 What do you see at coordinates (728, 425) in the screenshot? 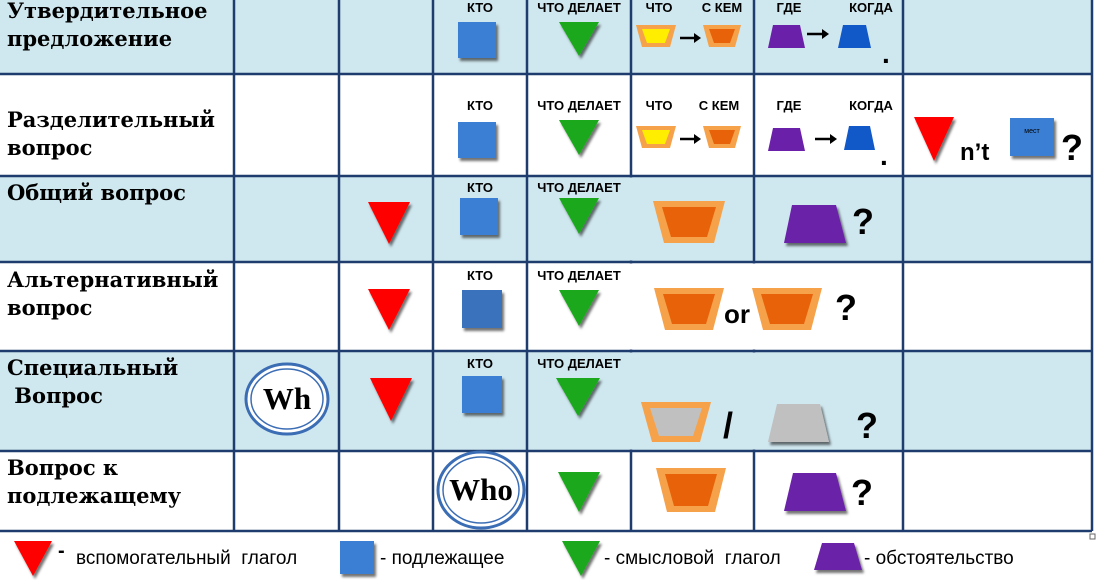
I see `slash-mark: /` at bounding box center [728, 425].